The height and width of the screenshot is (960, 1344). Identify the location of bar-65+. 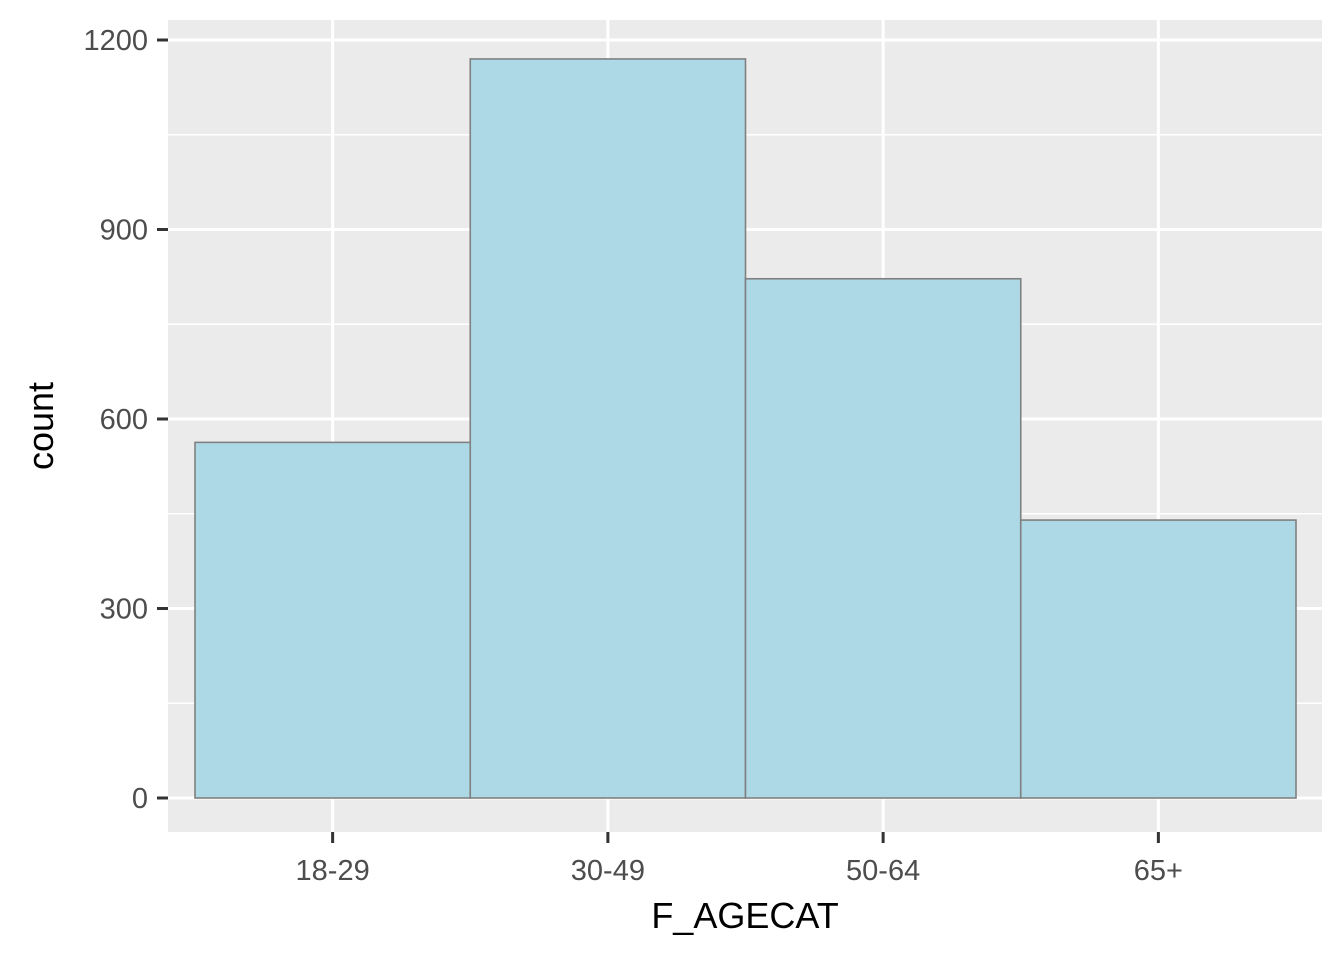
(1158, 659).